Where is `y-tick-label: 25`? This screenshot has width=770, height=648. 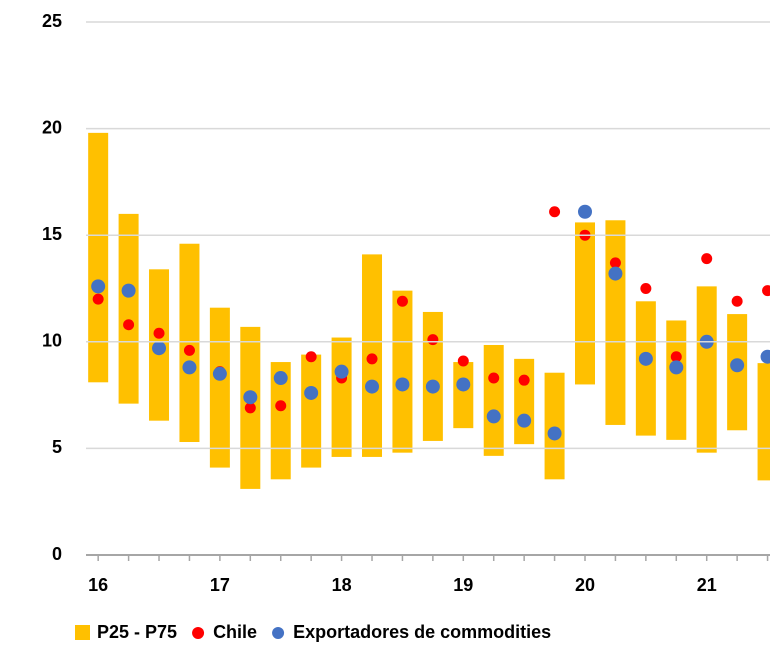 y-tick-label: 25 is located at coordinates (52, 21).